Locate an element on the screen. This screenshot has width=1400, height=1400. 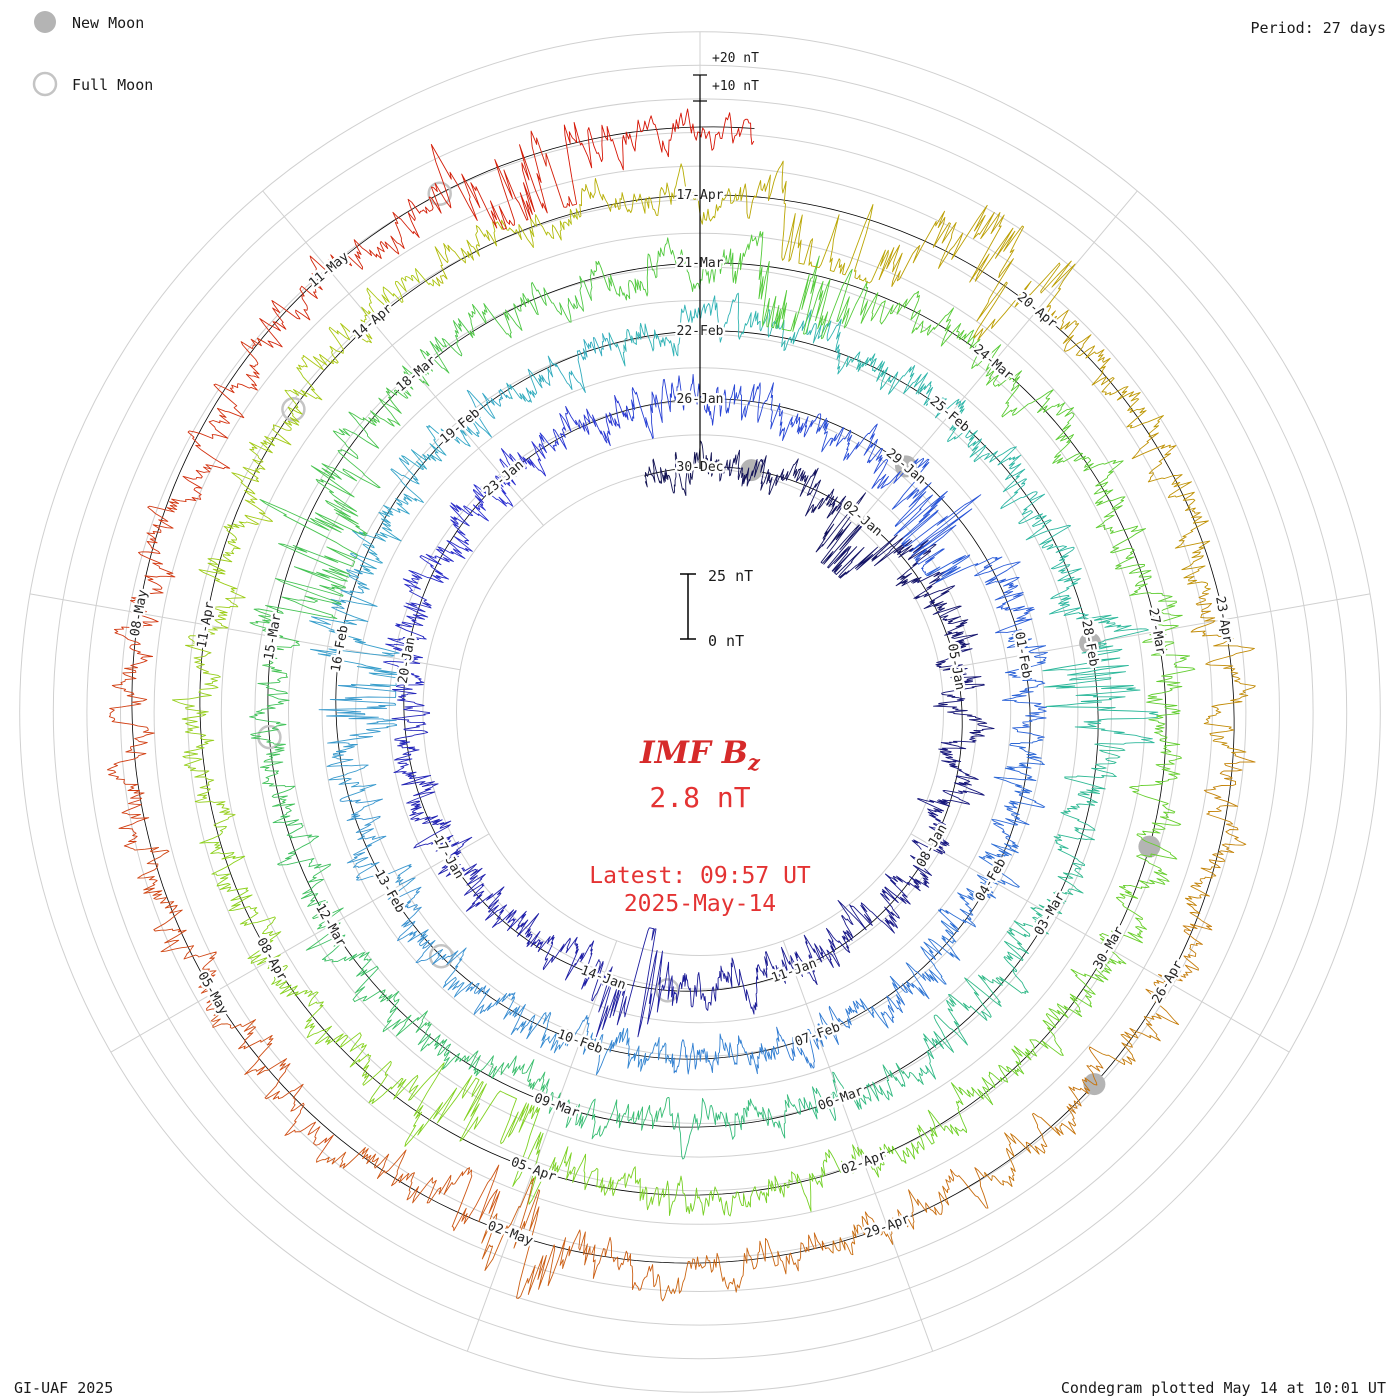
date-label: 29-Jan is located at coordinates (906, 467).